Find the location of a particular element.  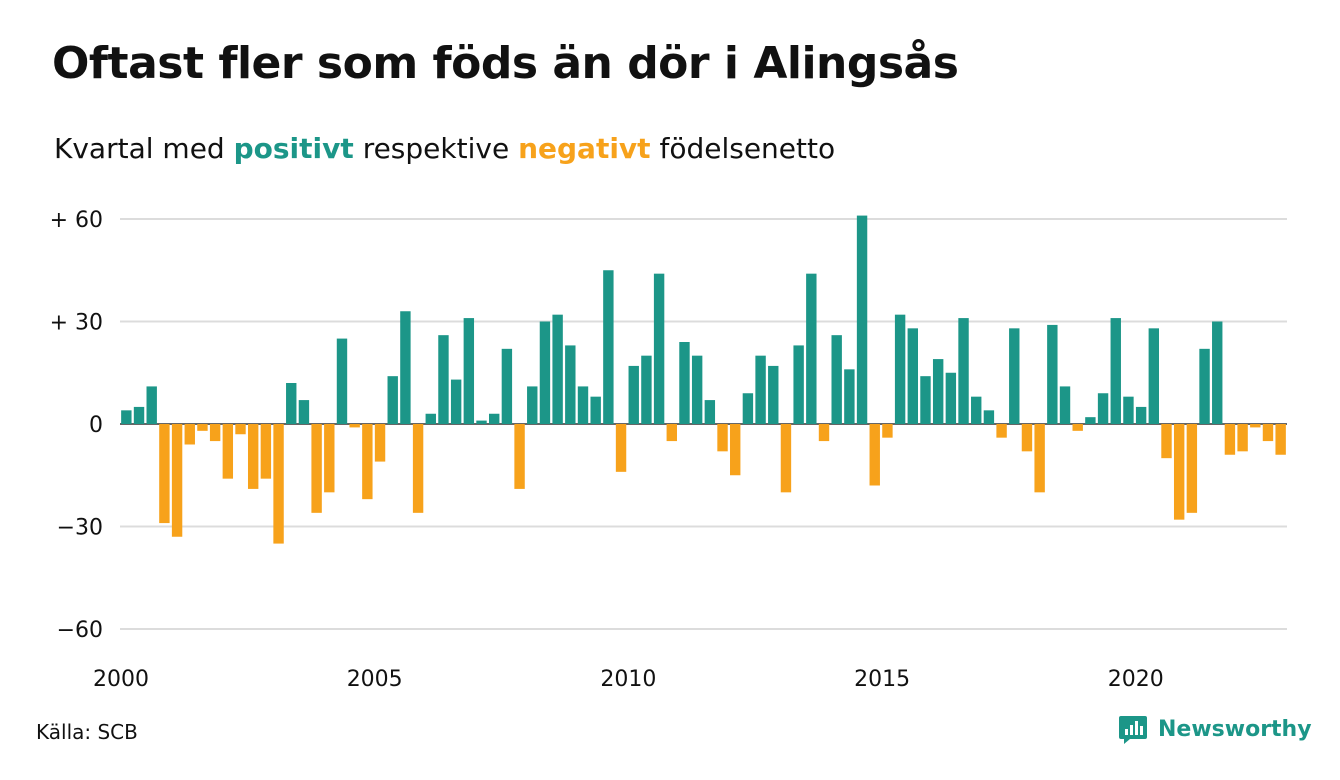

y-tick-label: −30 is located at coordinates (80, 528).